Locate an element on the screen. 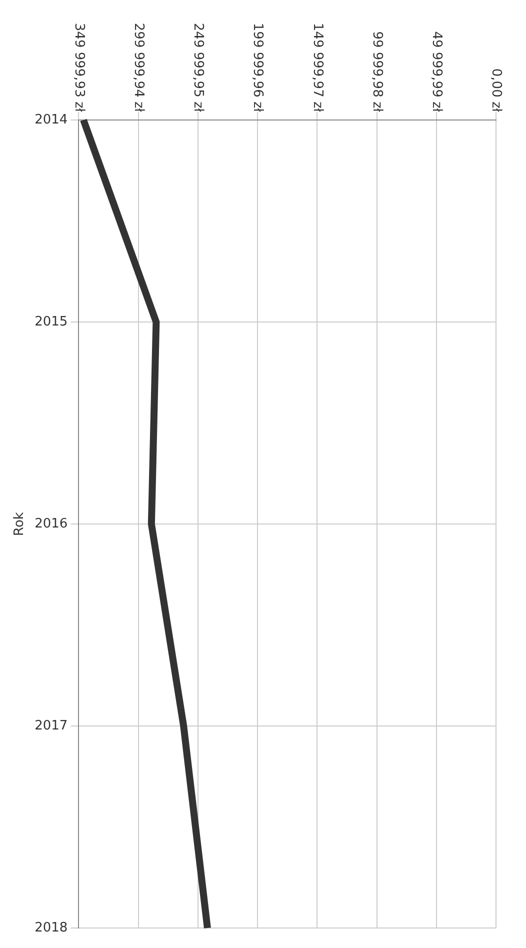  x-tick-label: 299 999,94 zł is located at coordinates (138, 67).